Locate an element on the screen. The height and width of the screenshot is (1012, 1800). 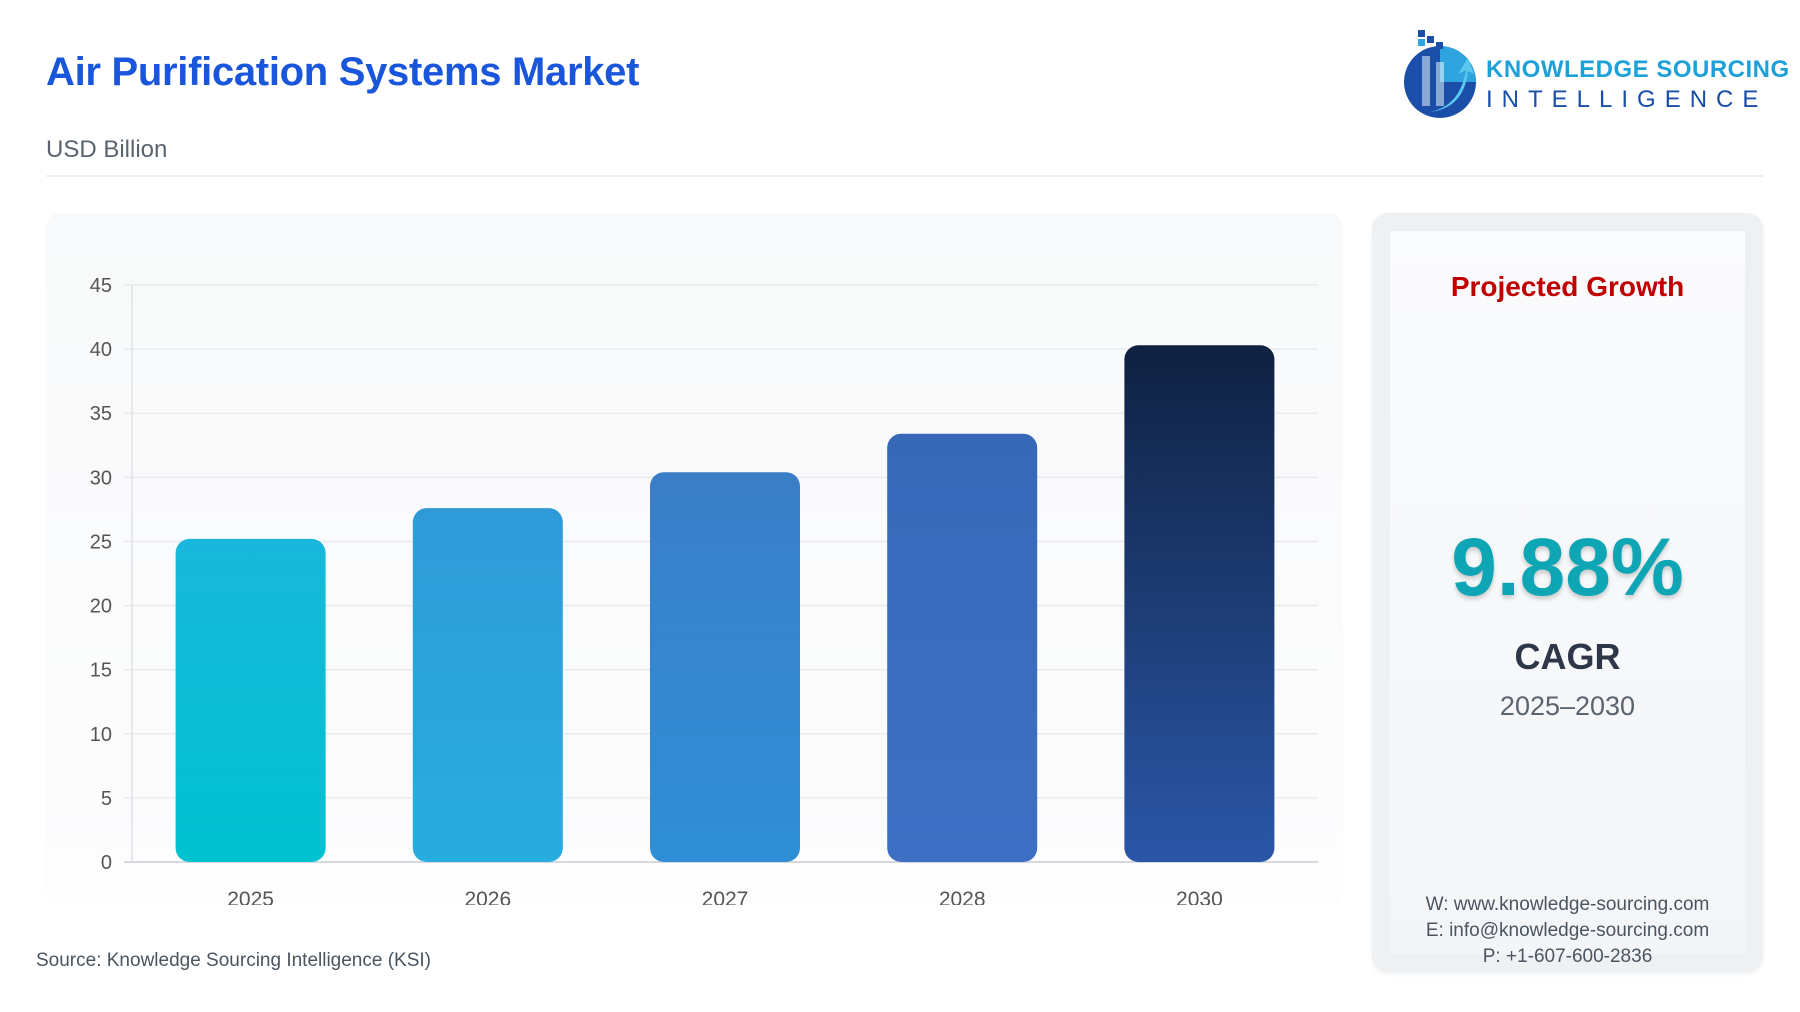
projected-growth-heading: Projected Growth is located at coordinates (1567, 286).